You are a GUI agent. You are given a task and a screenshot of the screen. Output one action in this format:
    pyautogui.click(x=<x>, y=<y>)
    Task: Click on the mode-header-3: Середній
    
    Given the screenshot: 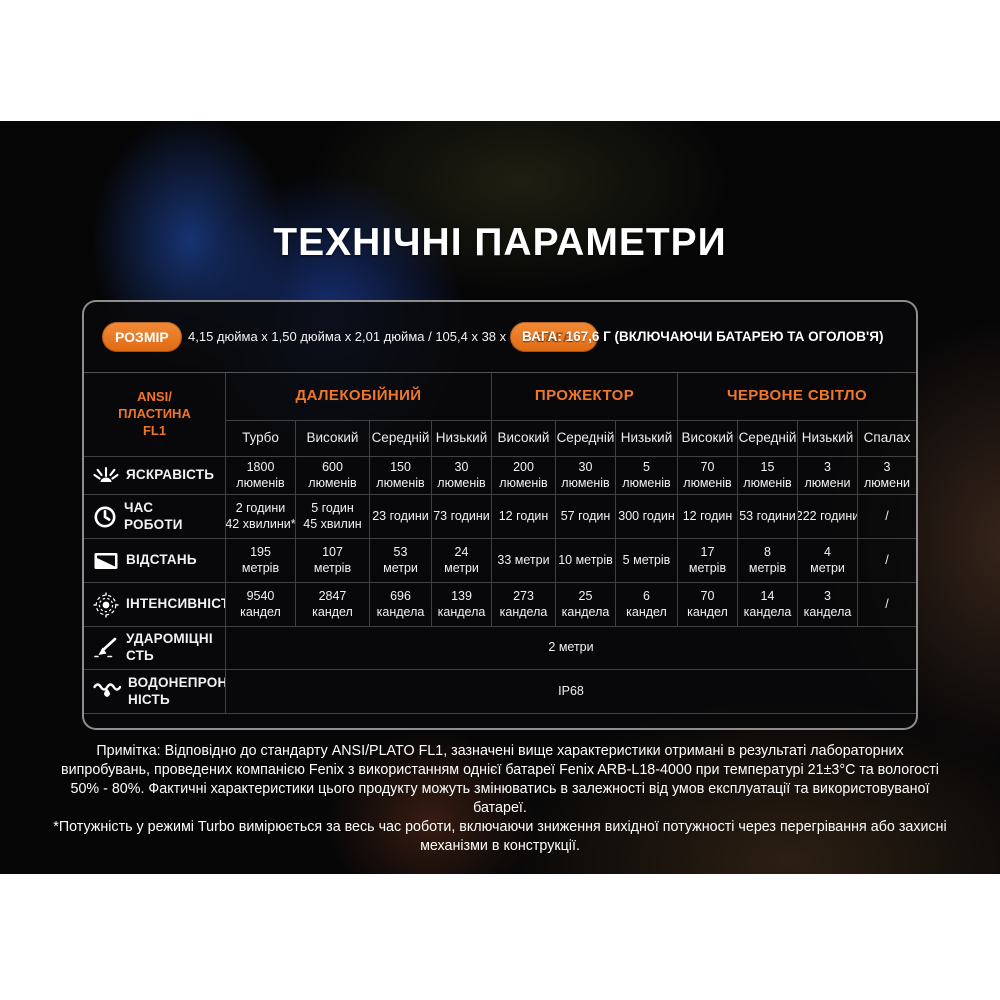 What is the action you would take?
    pyautogui.click(x=401, y=439)
    